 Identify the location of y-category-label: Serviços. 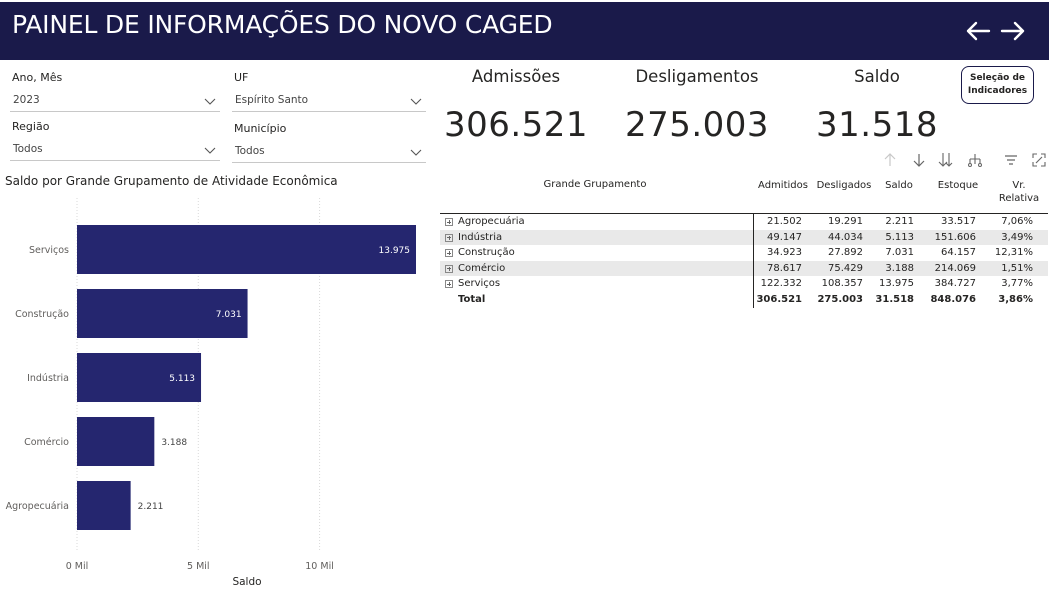
(49, 250).